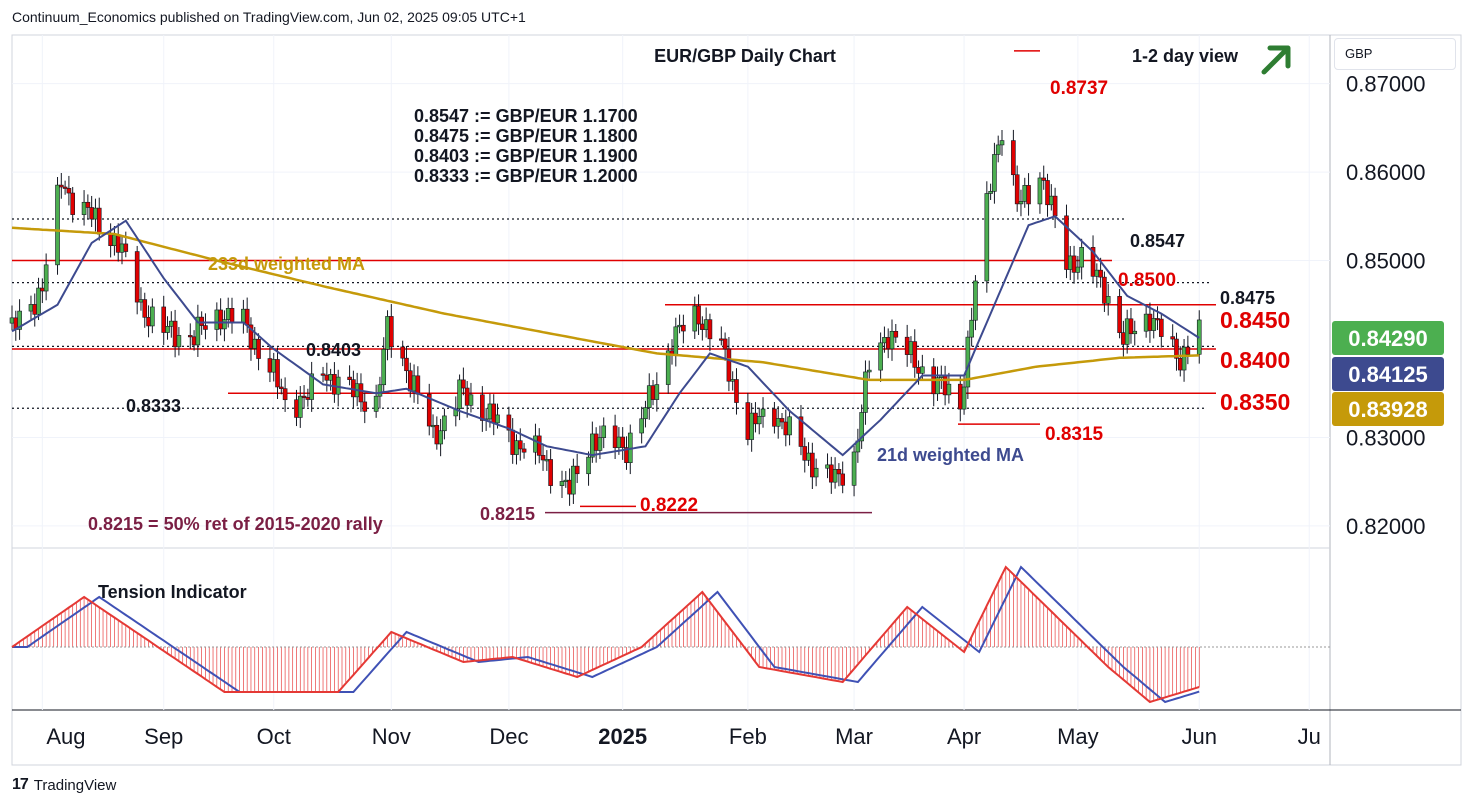 This screenshot has width=1474, height=809. I want to click on up-arrow-icon, so click(1276, 60).